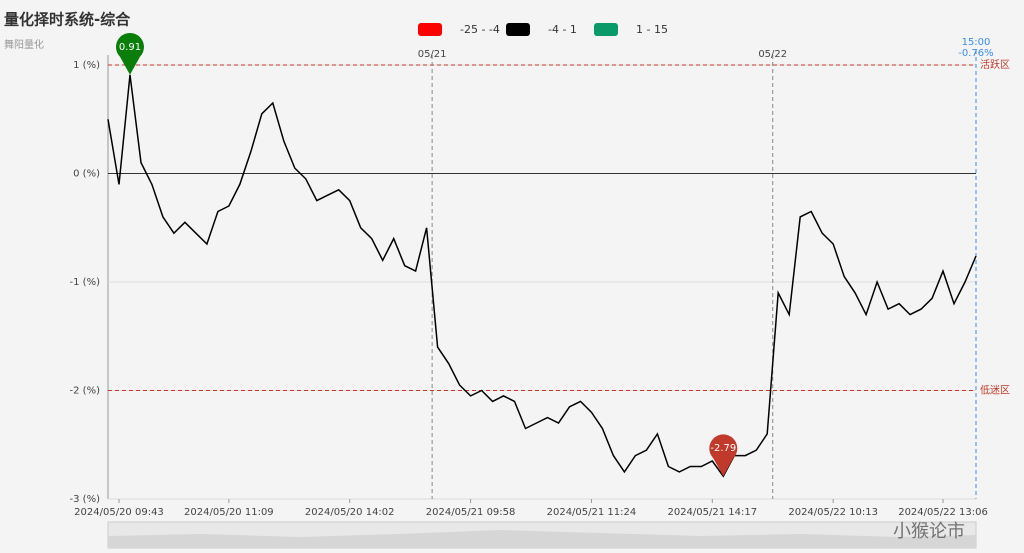 Image resolution: width=1024 pixels, height=553 pixels. What do you see at coordinates (723, 448) in the screenshot?
I see `min-pin-label: -2.79` at bounding box center [723, 448].